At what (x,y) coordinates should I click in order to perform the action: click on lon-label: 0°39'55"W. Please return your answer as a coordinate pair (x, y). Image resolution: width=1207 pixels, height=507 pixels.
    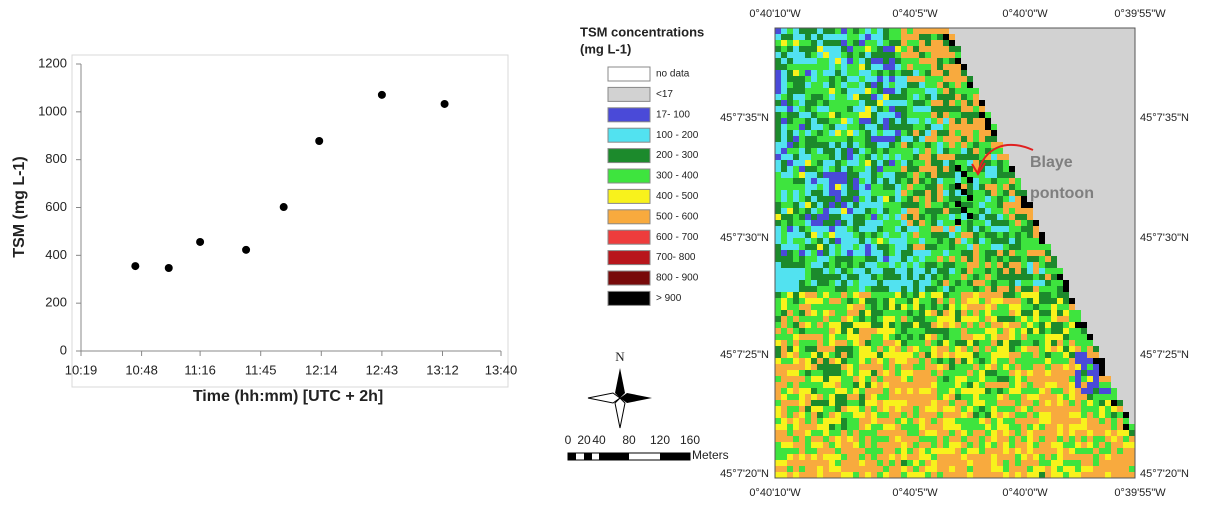
    Looking at the image, I should click on (1140, 14).